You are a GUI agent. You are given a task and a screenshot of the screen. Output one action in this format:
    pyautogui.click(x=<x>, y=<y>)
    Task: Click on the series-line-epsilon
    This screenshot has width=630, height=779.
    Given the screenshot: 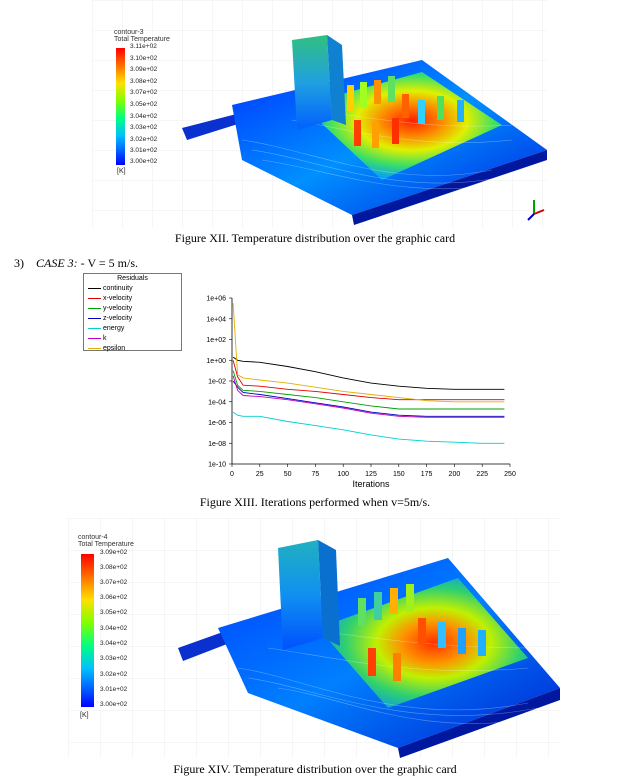 What is the action you would take?
    pyautogui.click(x=368, y=353)
    